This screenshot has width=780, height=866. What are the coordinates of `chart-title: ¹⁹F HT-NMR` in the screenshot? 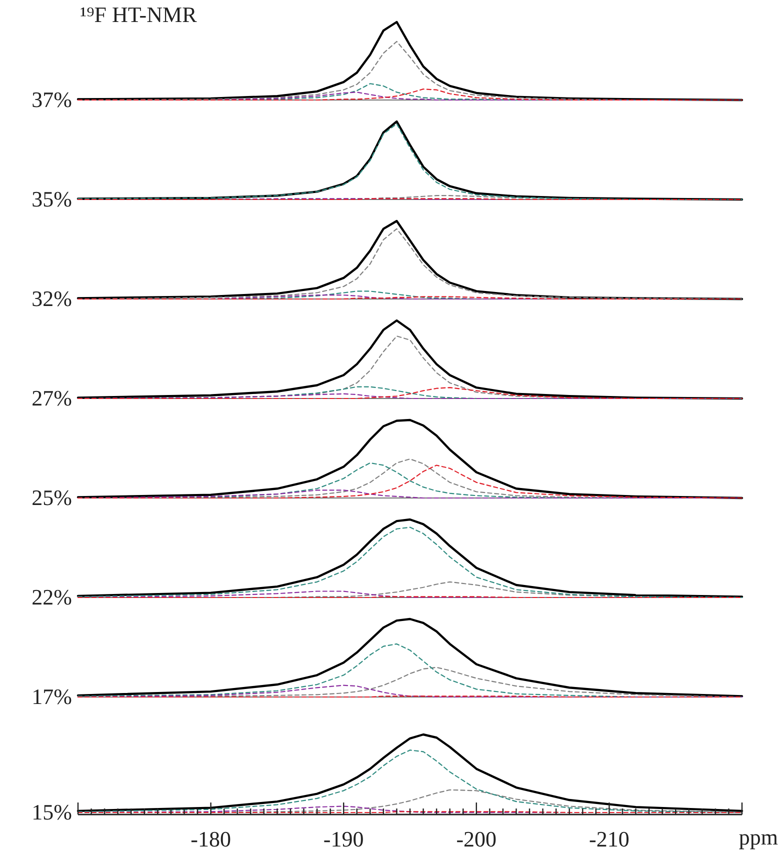 It's located at (139, 14).